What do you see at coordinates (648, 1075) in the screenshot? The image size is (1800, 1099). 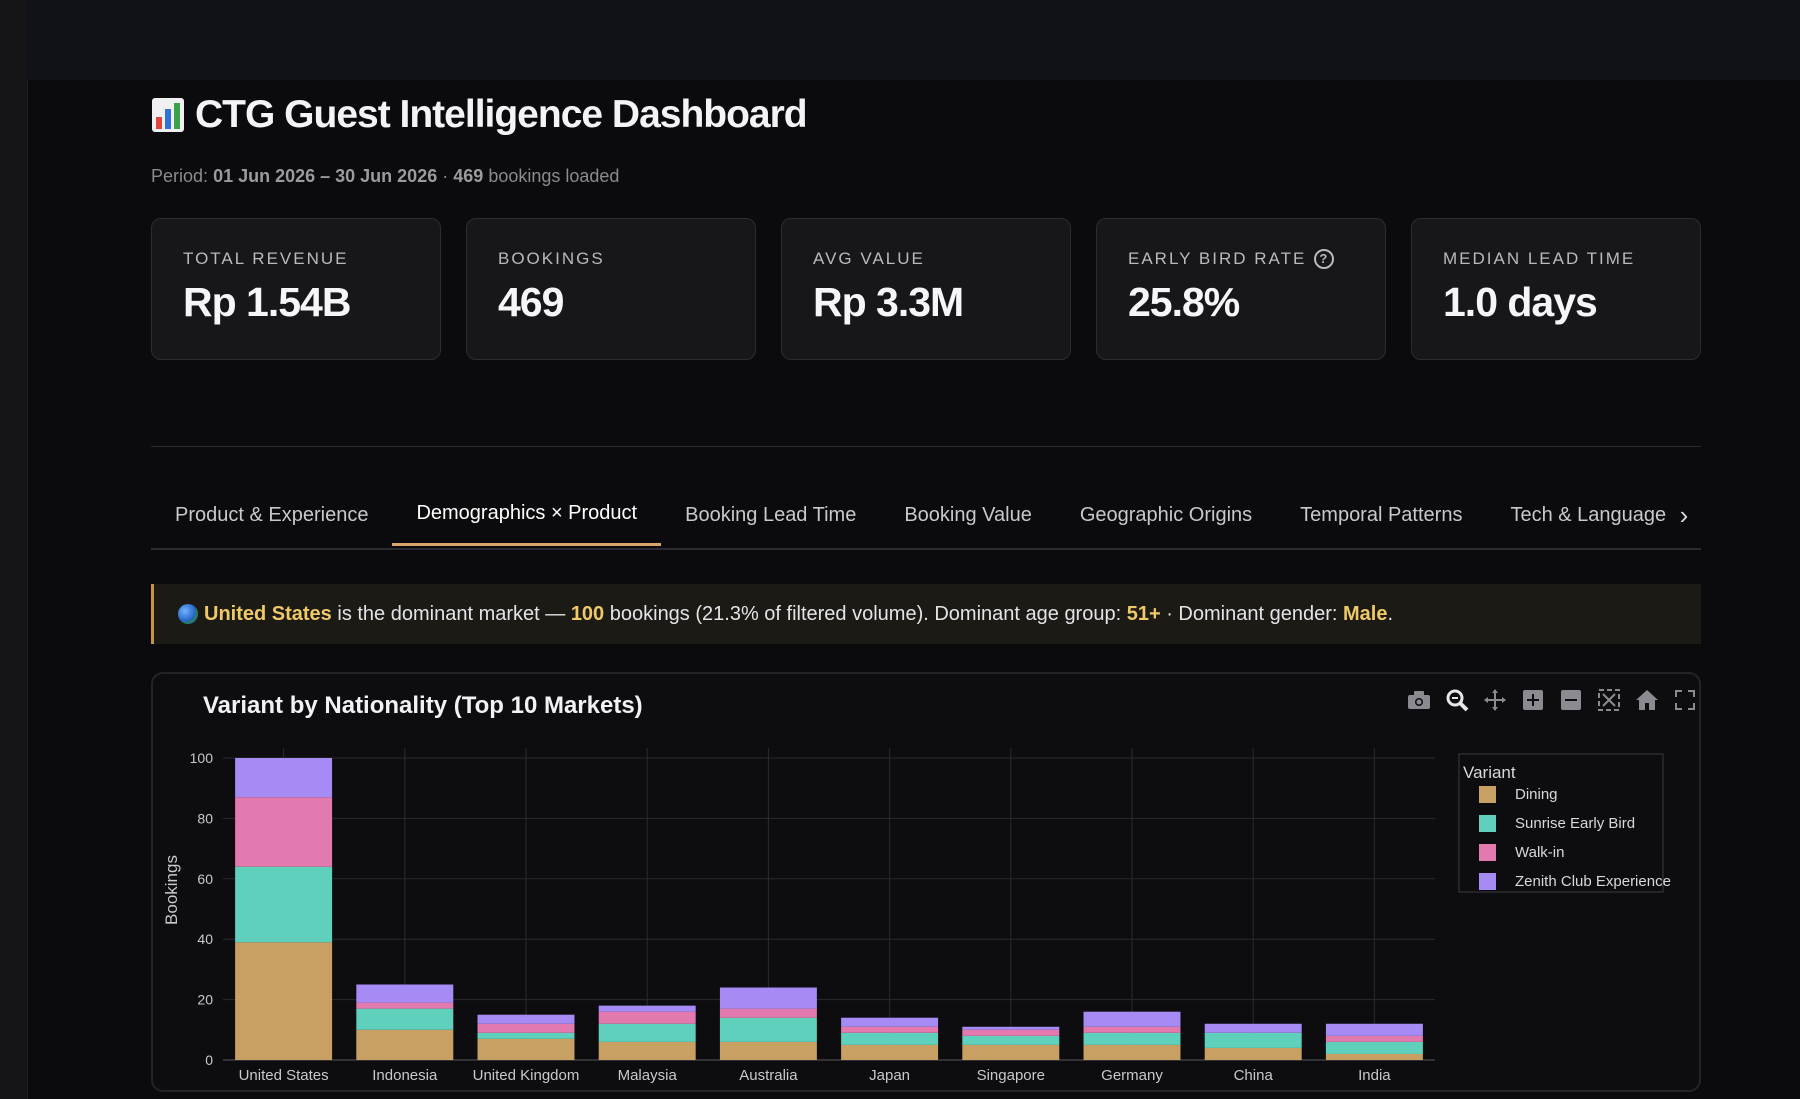 I see `x-tick-label: Malaysia` at bounding box center [648, 1075].